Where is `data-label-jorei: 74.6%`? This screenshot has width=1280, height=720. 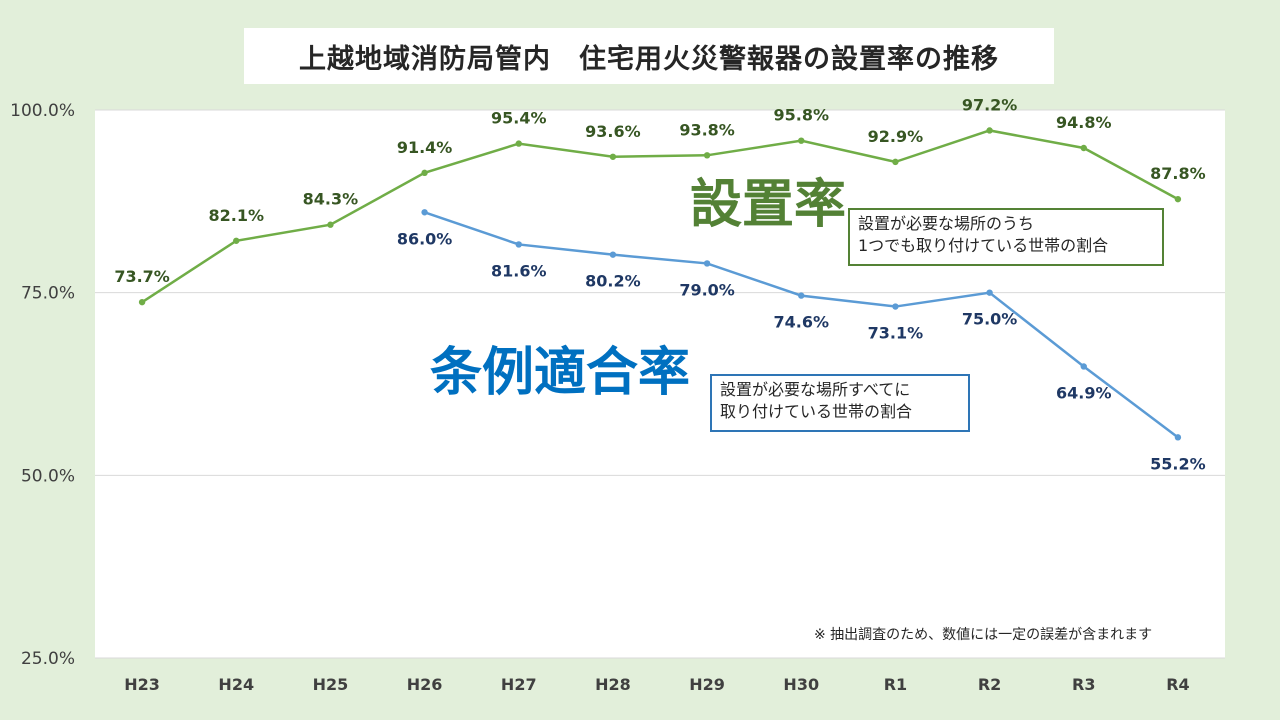
data-label-jorei: 74.6% is located at coordinates (801, 322).